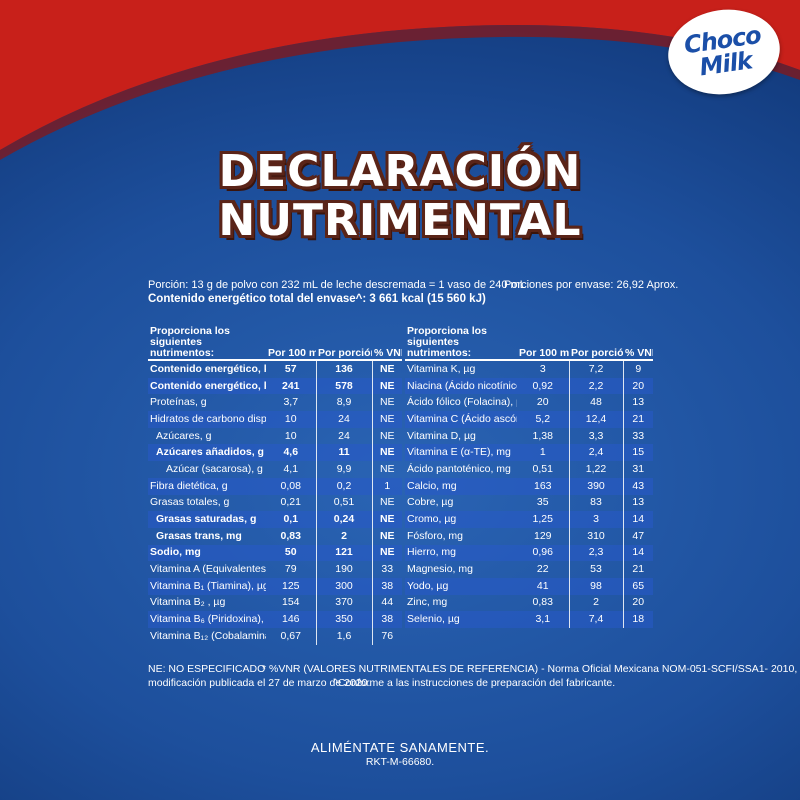 The height and width of the screenshot is (800, 800). Describe the element at coordinates (275, 403) in the screenshot. I see `table-row: Proteínas, g 3,7 8,9 NE` at that location.